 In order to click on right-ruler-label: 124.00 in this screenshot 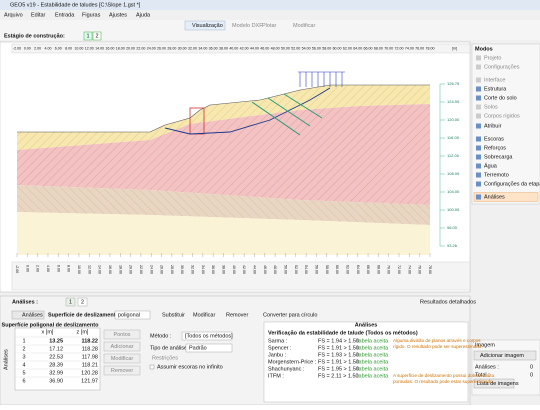, I will do `click(453, 101)`.